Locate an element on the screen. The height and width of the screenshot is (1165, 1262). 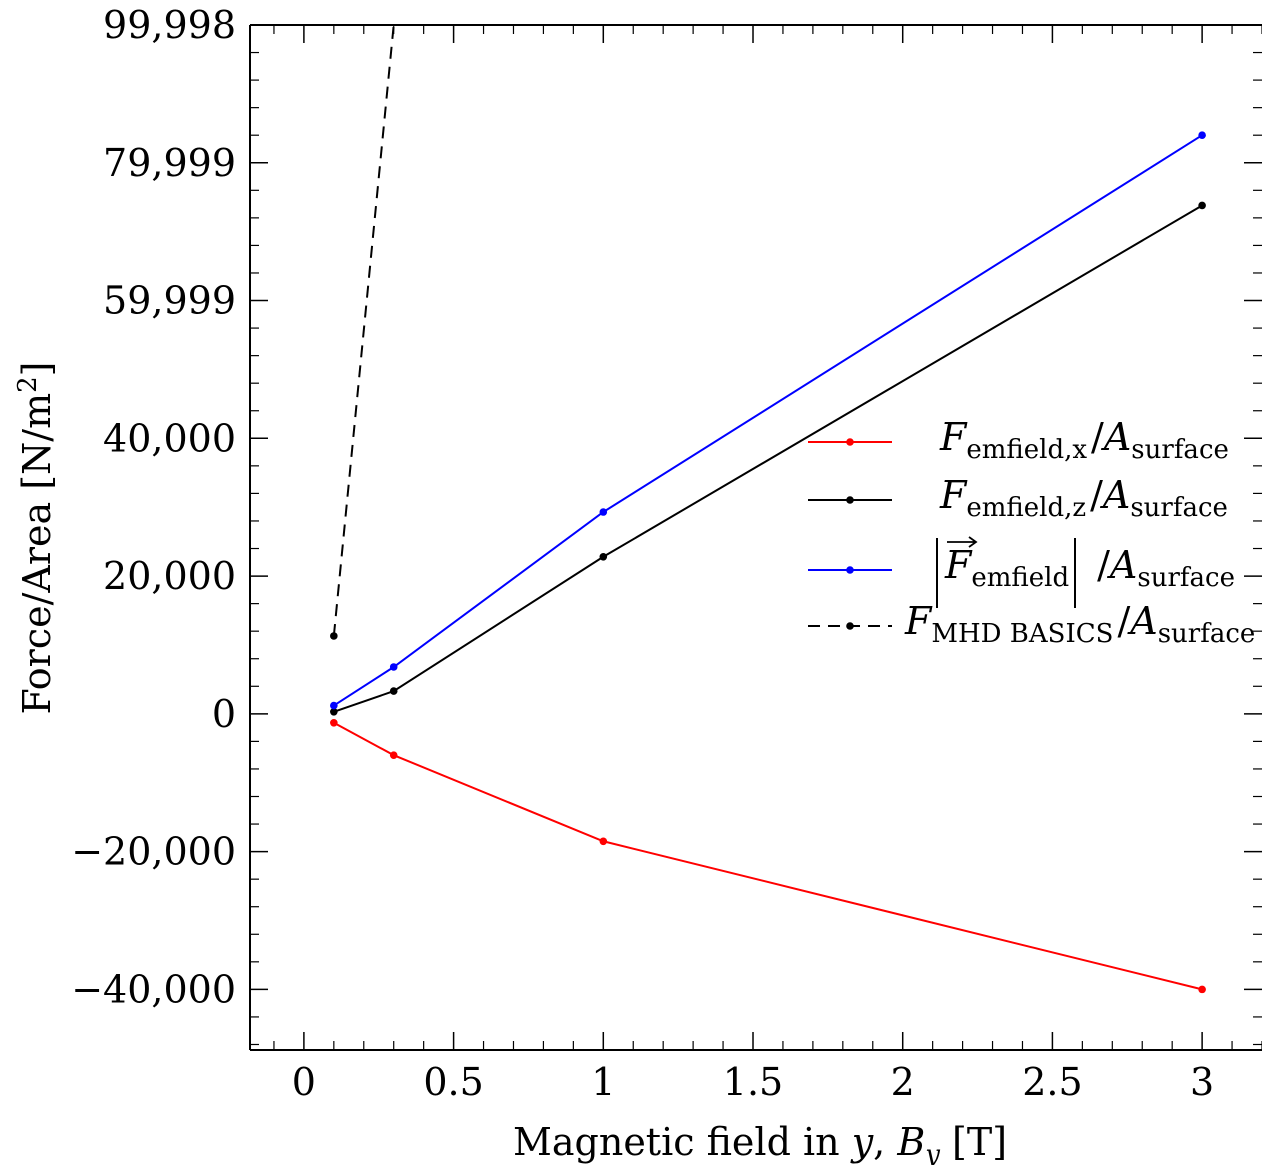
x-axis-title: Magnetic field in y, By [T] is located at coordinates (760, 1142).